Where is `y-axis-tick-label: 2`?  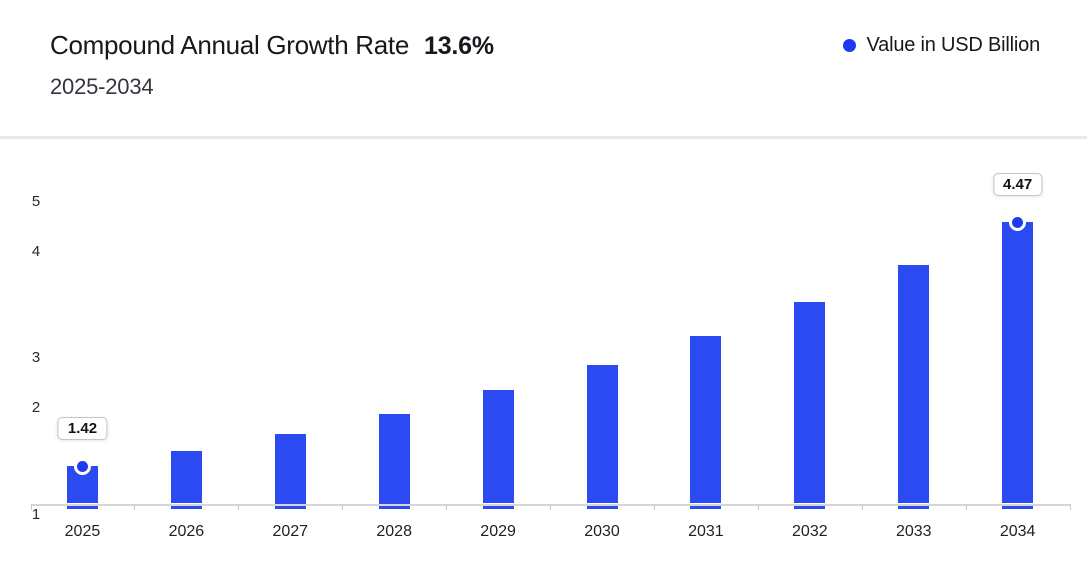 y-axis-tick-label: 2 is located at coordinates (36, 407).